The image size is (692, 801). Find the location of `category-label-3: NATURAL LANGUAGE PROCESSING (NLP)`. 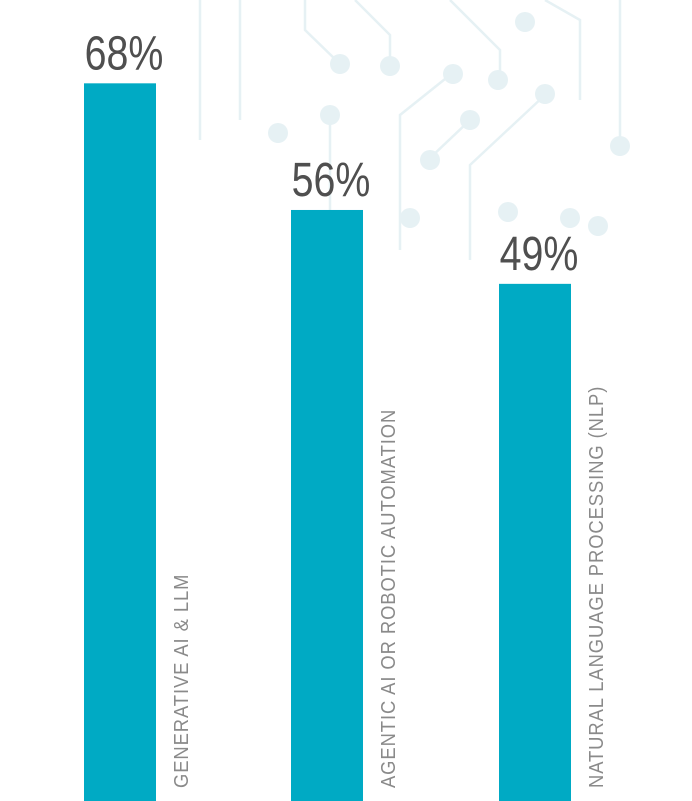

category-label-3: NATURAL LANGUAGE PROCESSING (NLP) is located at coordinates (597, 587).